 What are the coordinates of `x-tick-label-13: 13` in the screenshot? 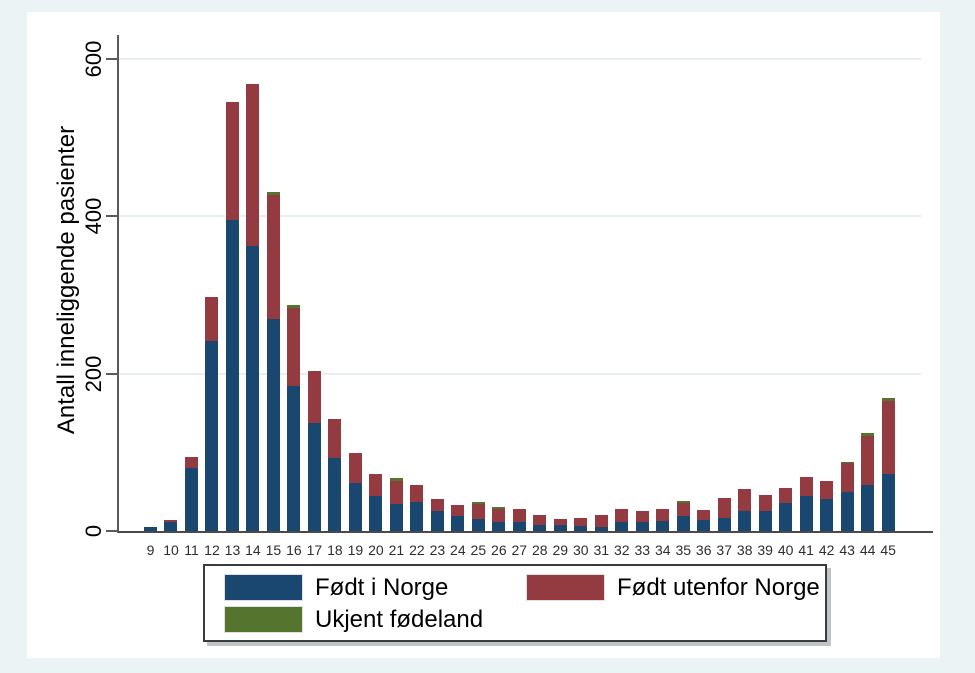 It's located at (232, 550).